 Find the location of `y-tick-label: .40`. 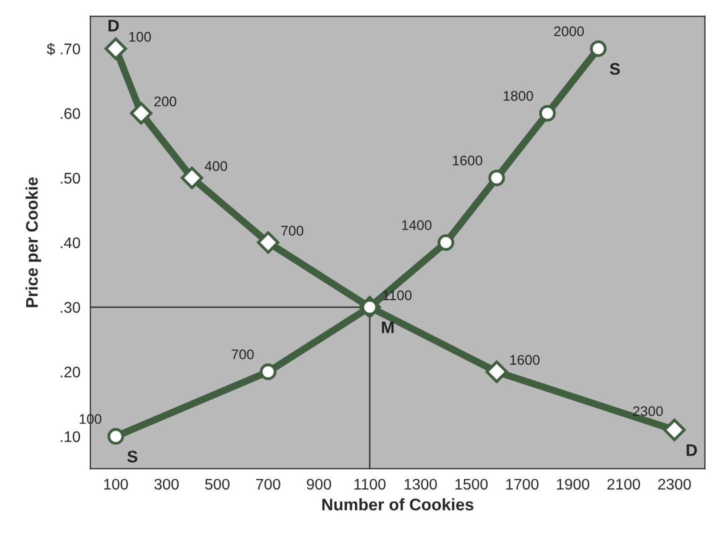

y-tick-label: .40 is located at coordinates (70, 242).